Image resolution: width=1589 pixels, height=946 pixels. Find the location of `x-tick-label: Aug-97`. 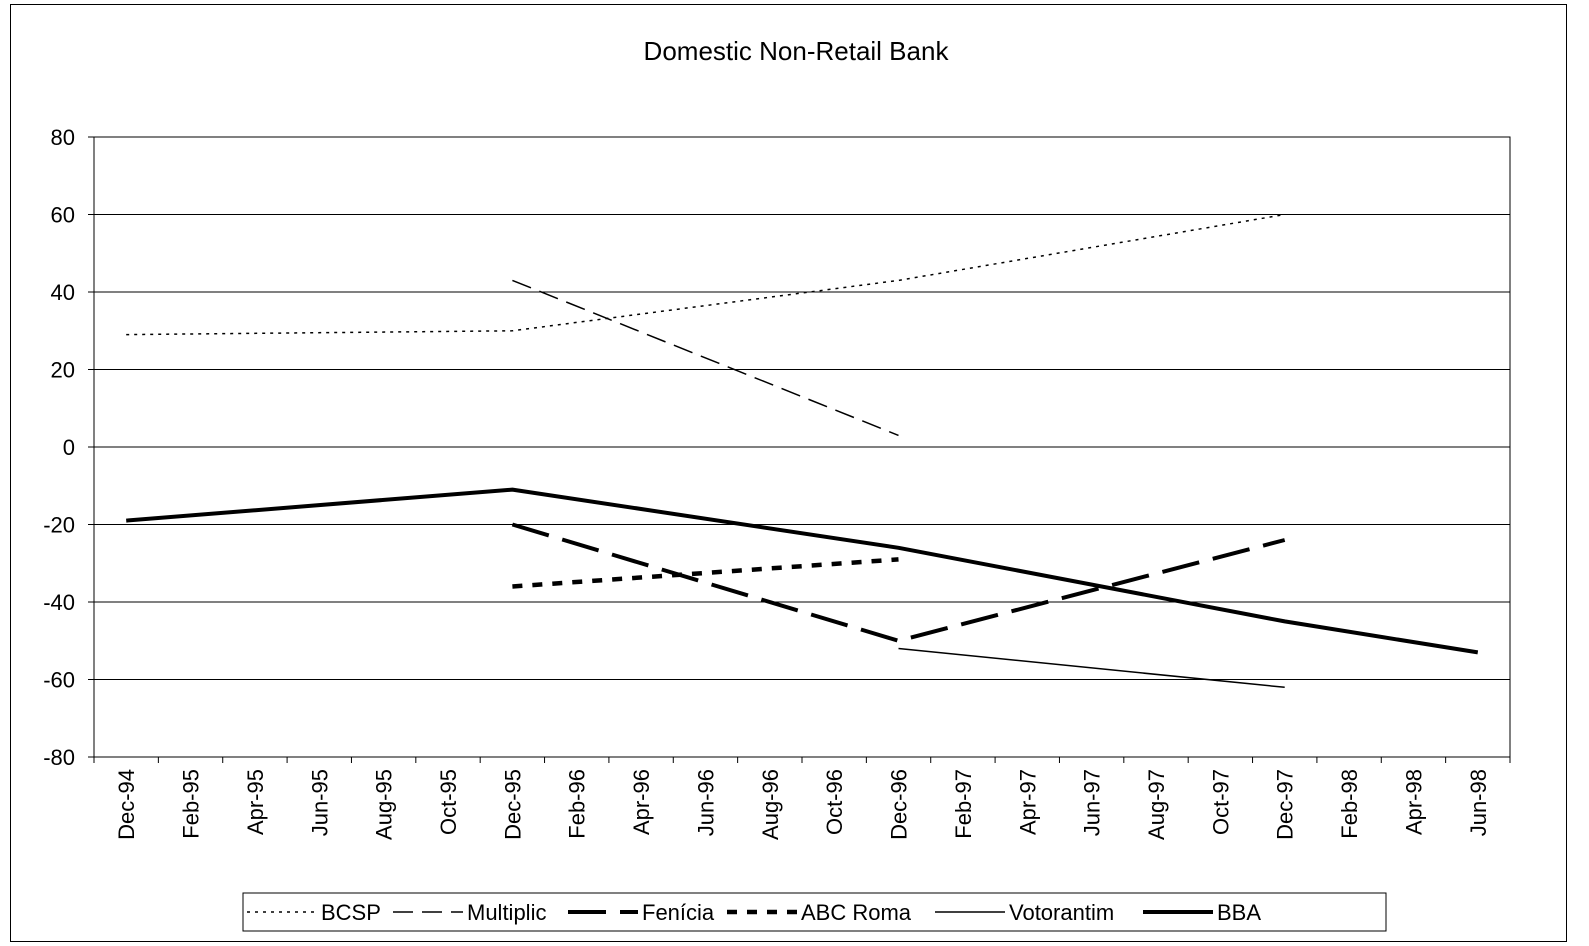

x-tick-label: Aug-97 is located at coordinates (1156, 804).